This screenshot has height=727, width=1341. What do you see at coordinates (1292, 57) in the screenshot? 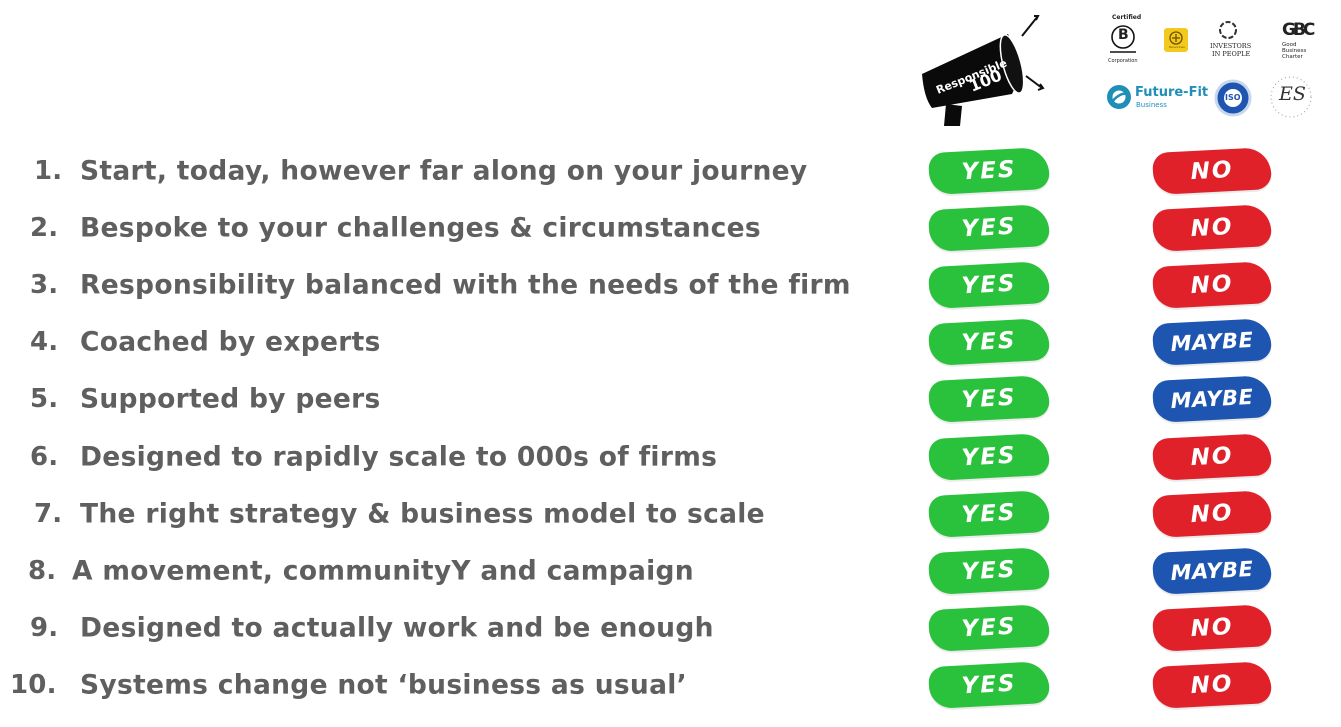
I see `gbc-line3: Charter` at bounding box center [1292, 57].